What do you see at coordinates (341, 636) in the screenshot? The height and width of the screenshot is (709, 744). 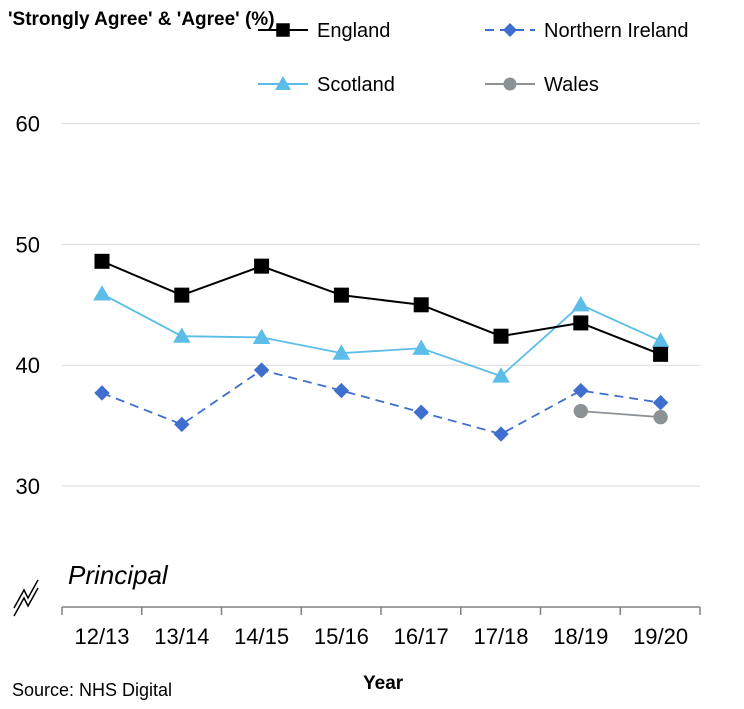 I see `x-tick-label-15-16: 15/16` at bounding box center [341, 636].